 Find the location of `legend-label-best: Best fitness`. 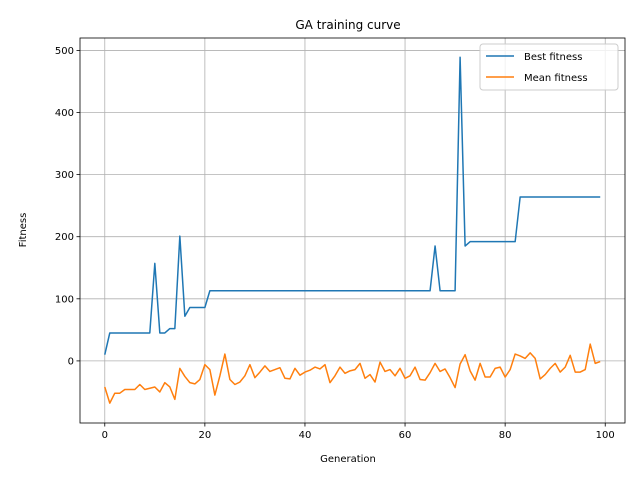

legend-label-best: Best fitness is located at coordinates (553, 57).